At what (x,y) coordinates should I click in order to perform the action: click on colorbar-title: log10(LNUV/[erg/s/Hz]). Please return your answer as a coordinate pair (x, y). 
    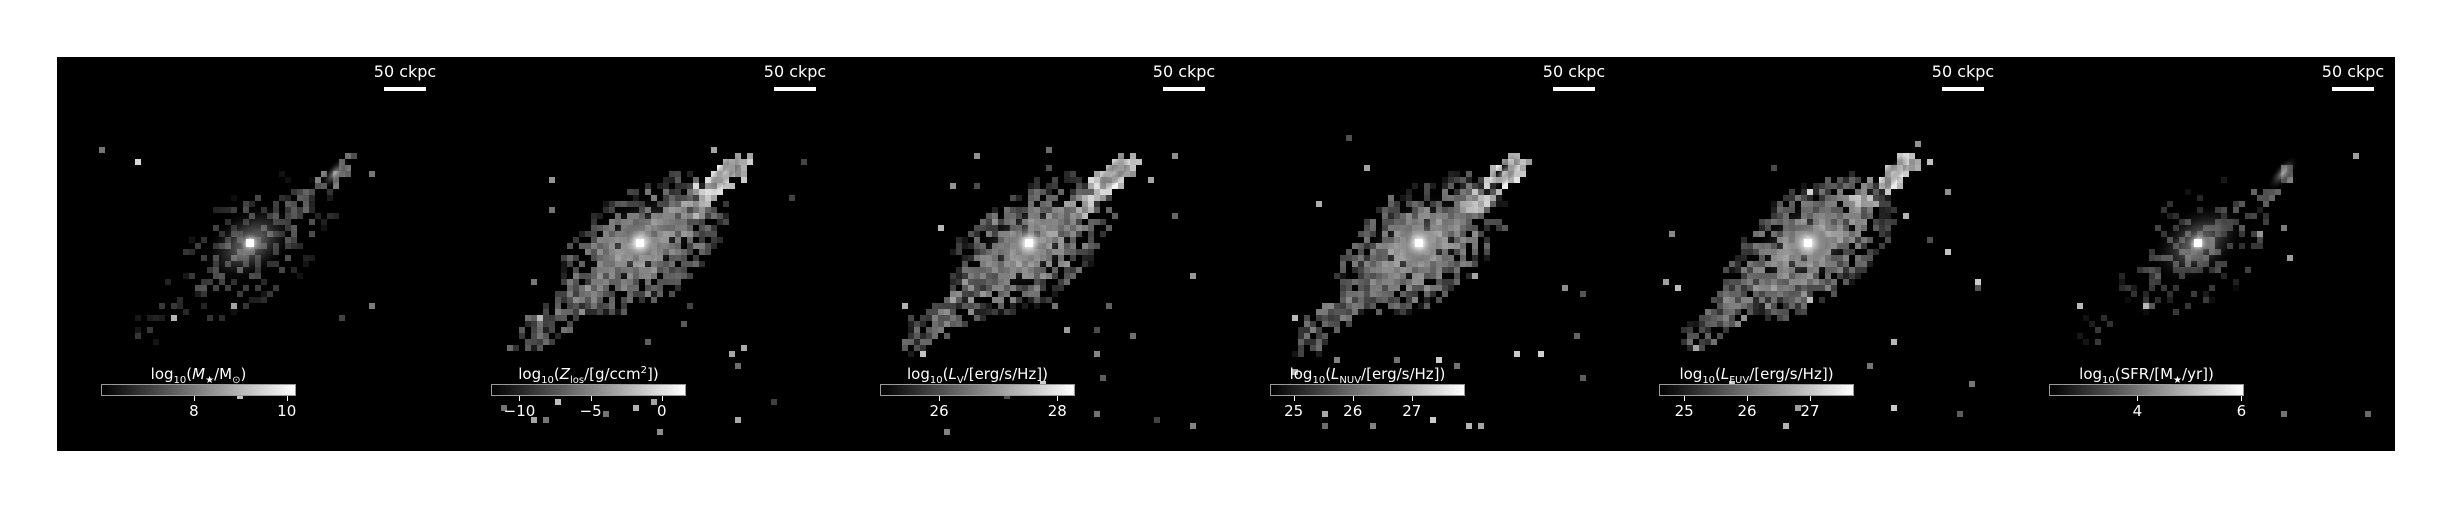
    Looking at the image, I should click on (1367, 376).